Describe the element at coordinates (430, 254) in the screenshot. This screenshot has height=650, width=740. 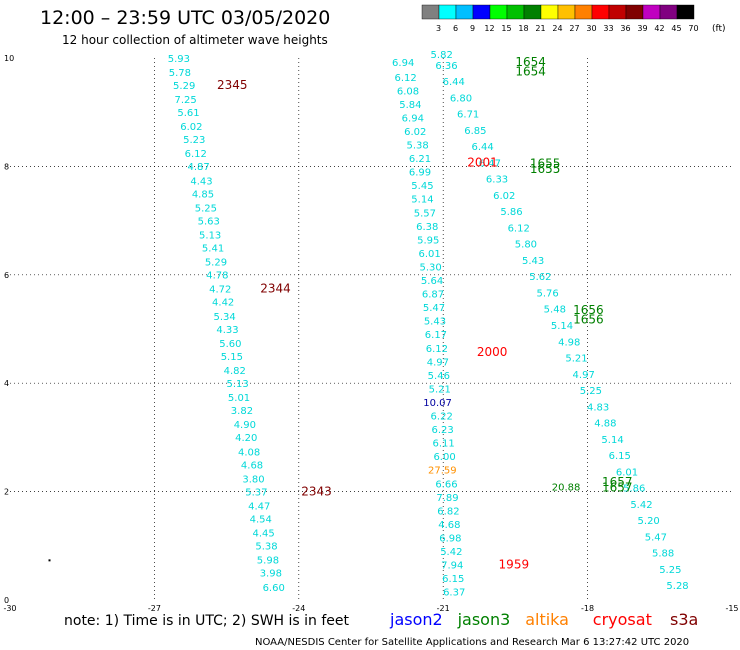
I see `data-point-cryosat: 6.01` at that location.